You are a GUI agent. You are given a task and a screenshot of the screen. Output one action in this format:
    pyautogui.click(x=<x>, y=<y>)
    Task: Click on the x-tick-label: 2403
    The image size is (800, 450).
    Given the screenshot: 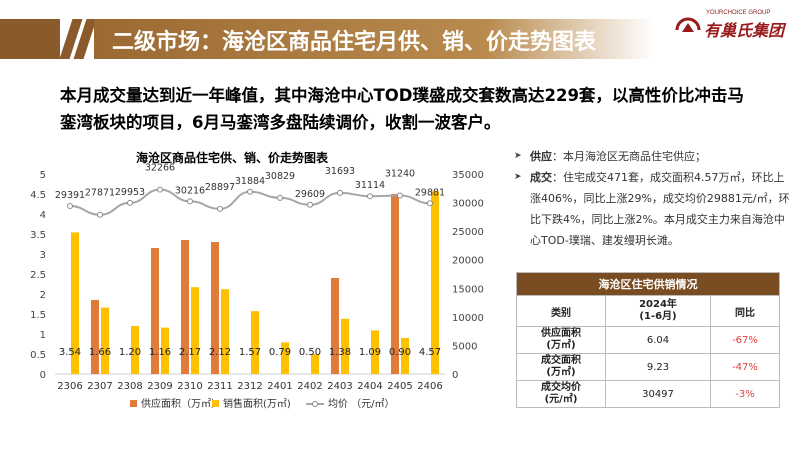 What is the action you would take?
    pyautogui.click(x=339, y=386)
    